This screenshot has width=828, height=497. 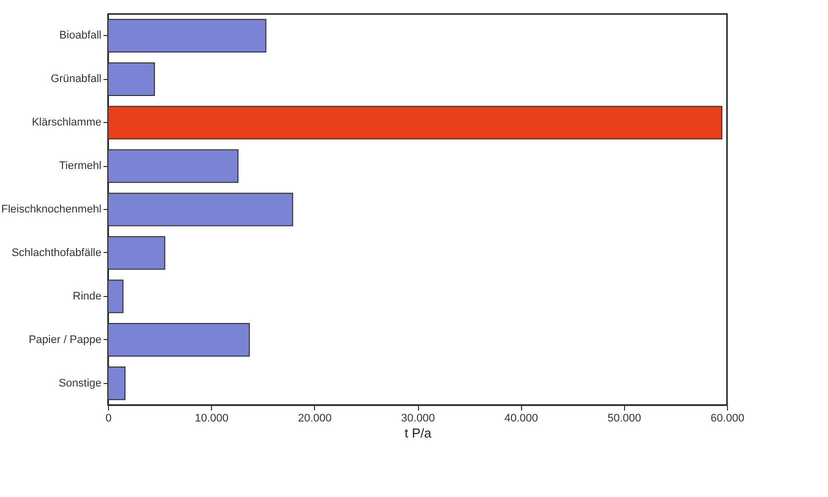 What do you see at coordinates (418, 433) in the screenshot?
I see `x-axis-title: t P/a` at bounding box center [418, 433].